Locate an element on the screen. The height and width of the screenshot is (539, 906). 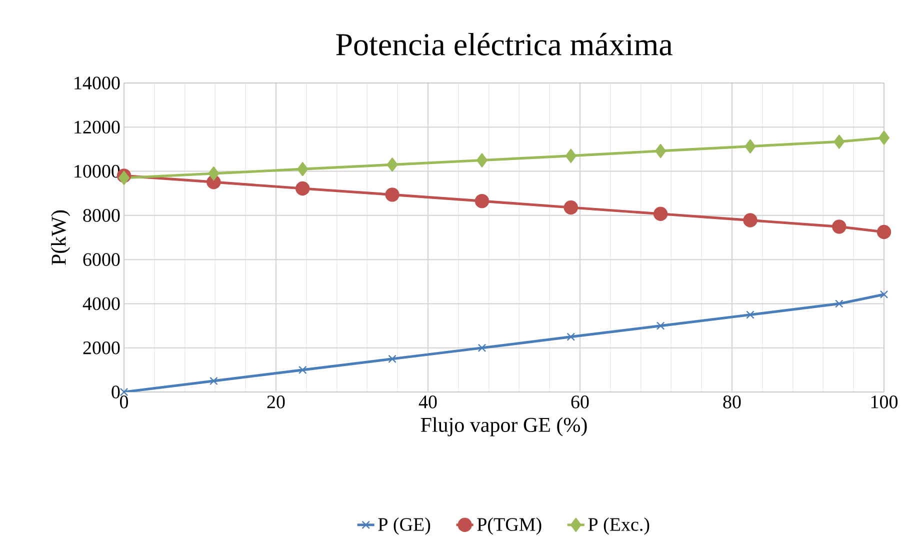
x-tick-label: 40 is located at coordinates (427, 402).